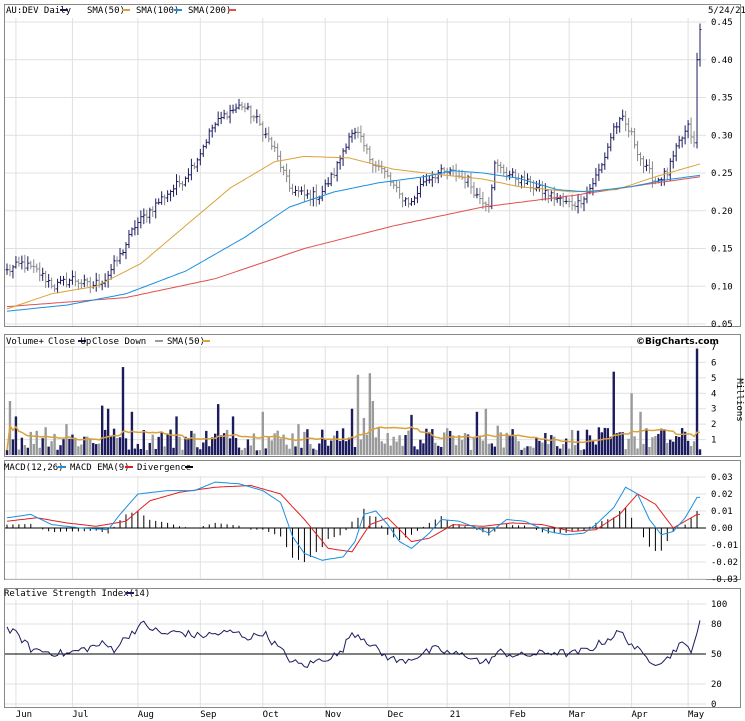 Image resolution: width=745 pixels, height=721 pixels. Describe the element at coordinates (157, 11) in the screenshot. I see `legend-sma100: SMA(100)` at that location.